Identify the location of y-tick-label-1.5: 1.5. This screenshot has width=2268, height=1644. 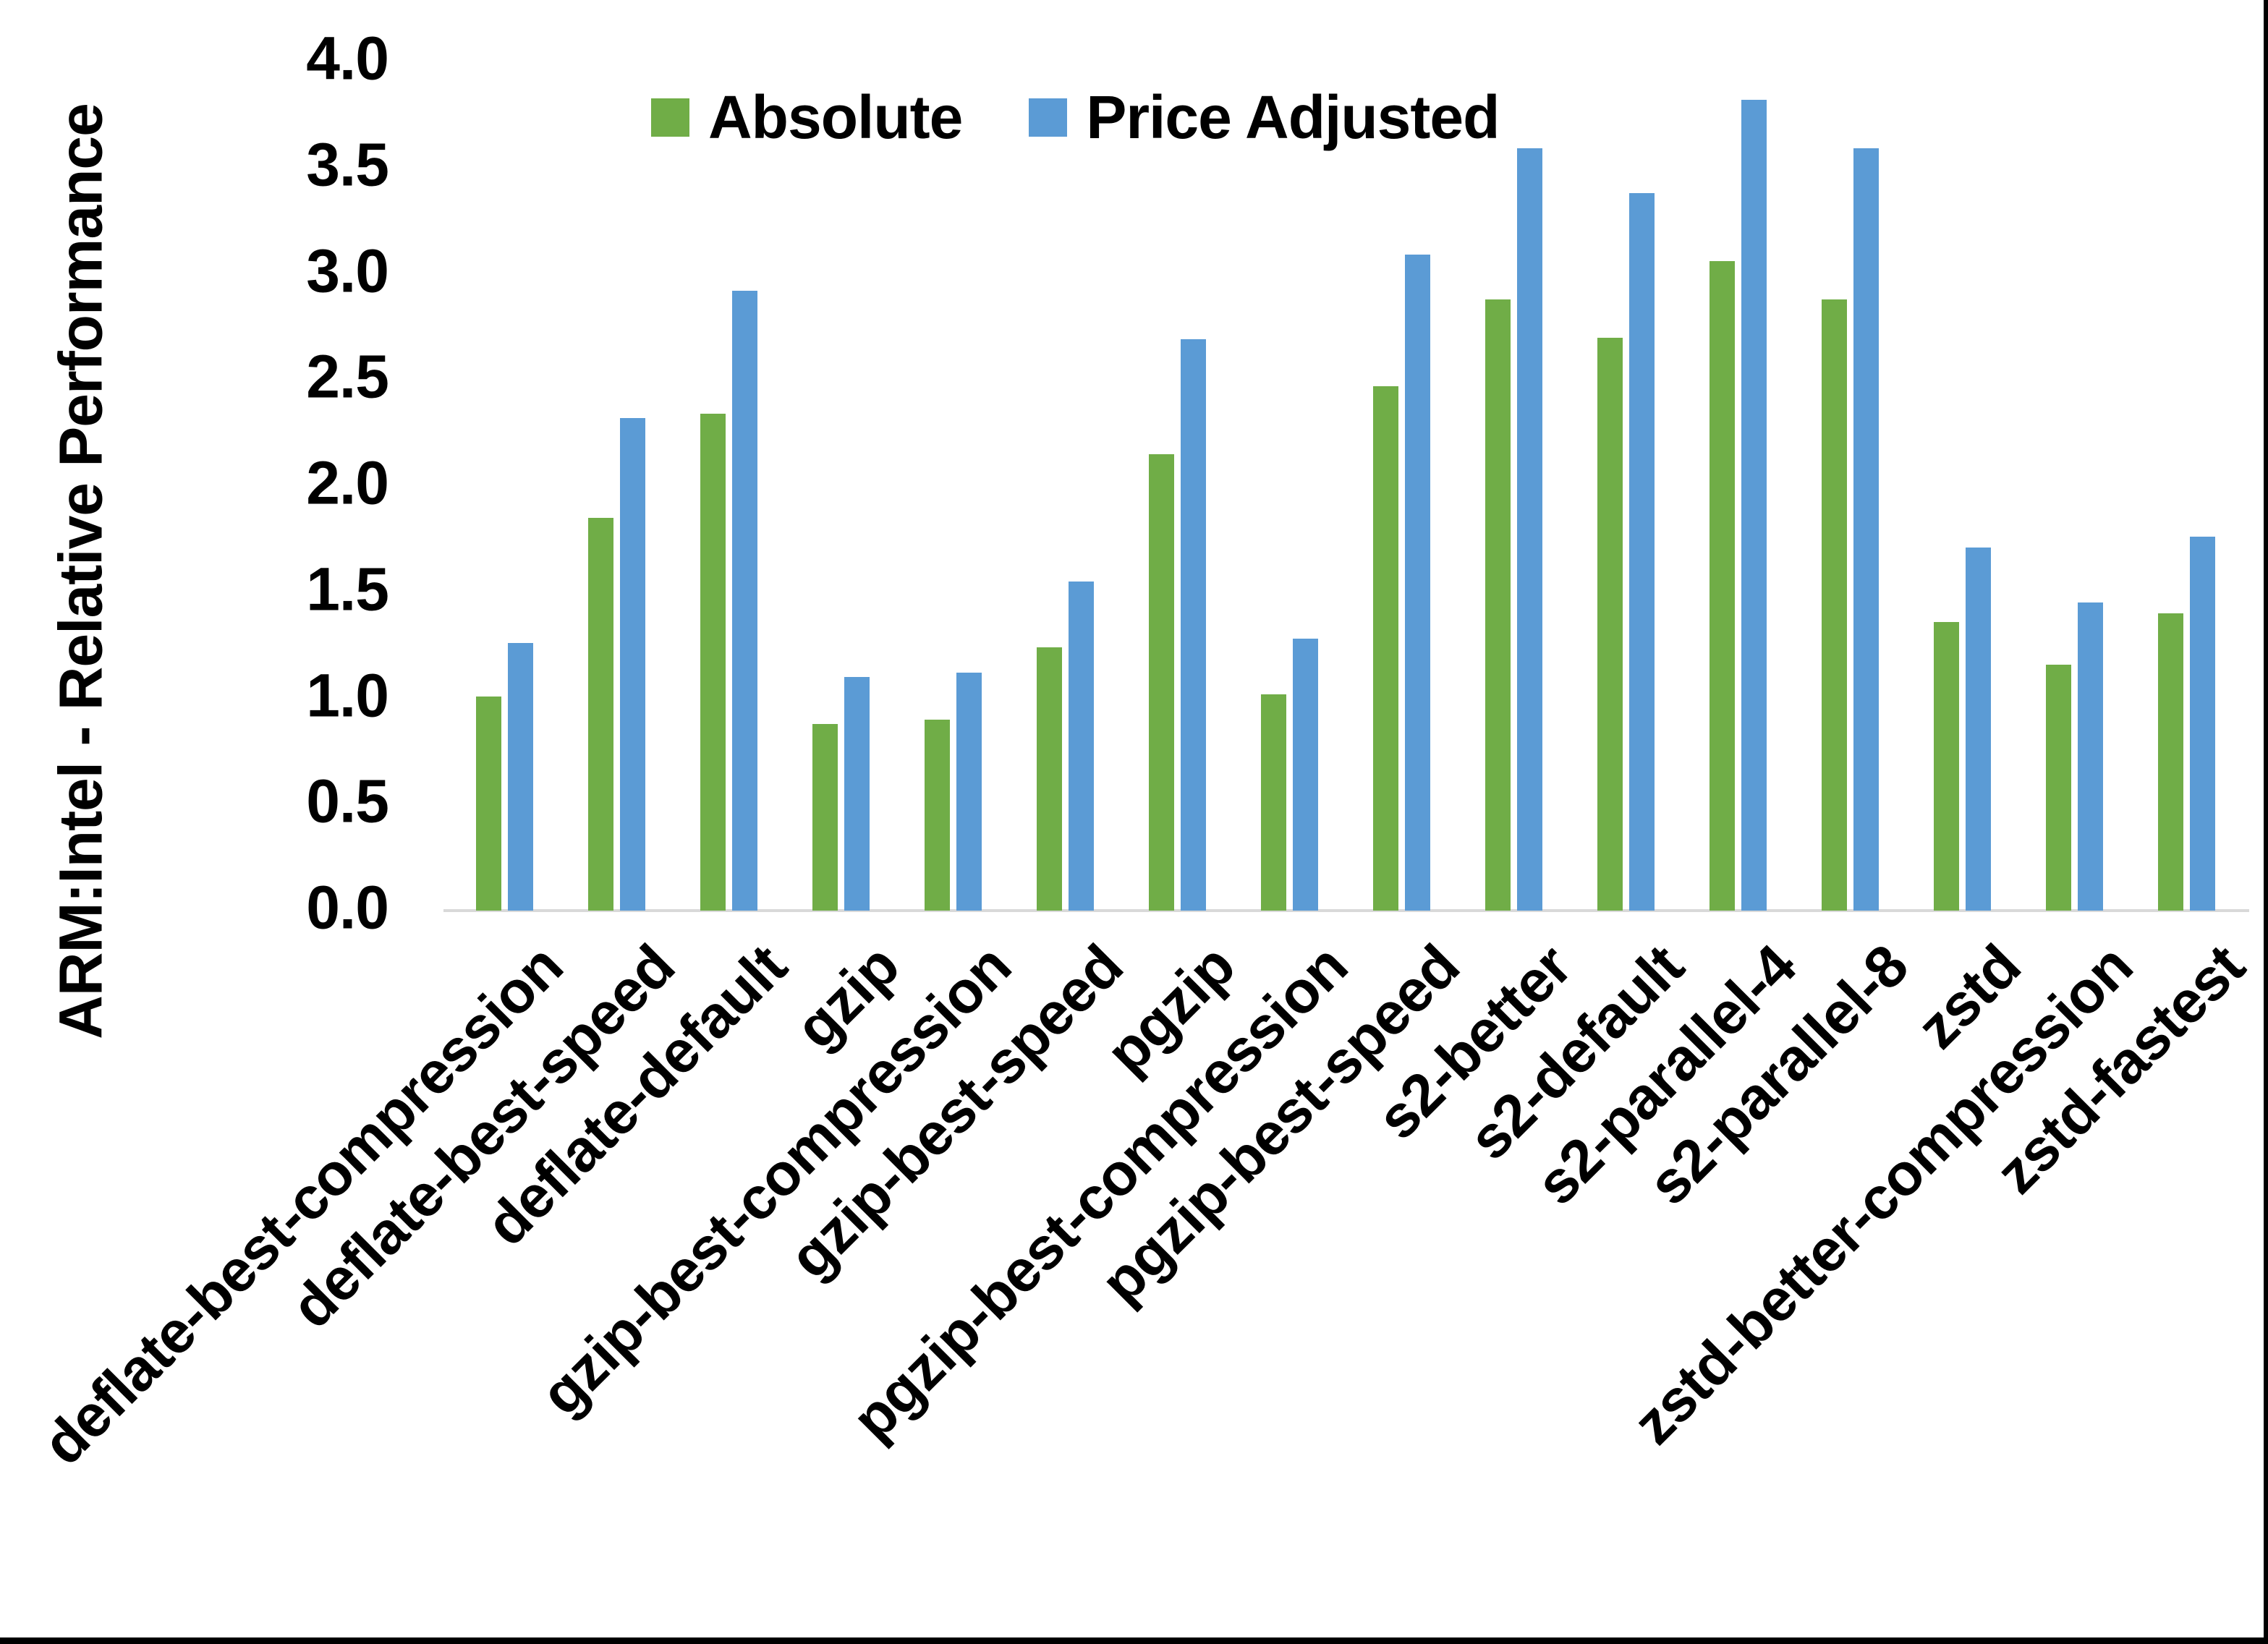
(347, 589).